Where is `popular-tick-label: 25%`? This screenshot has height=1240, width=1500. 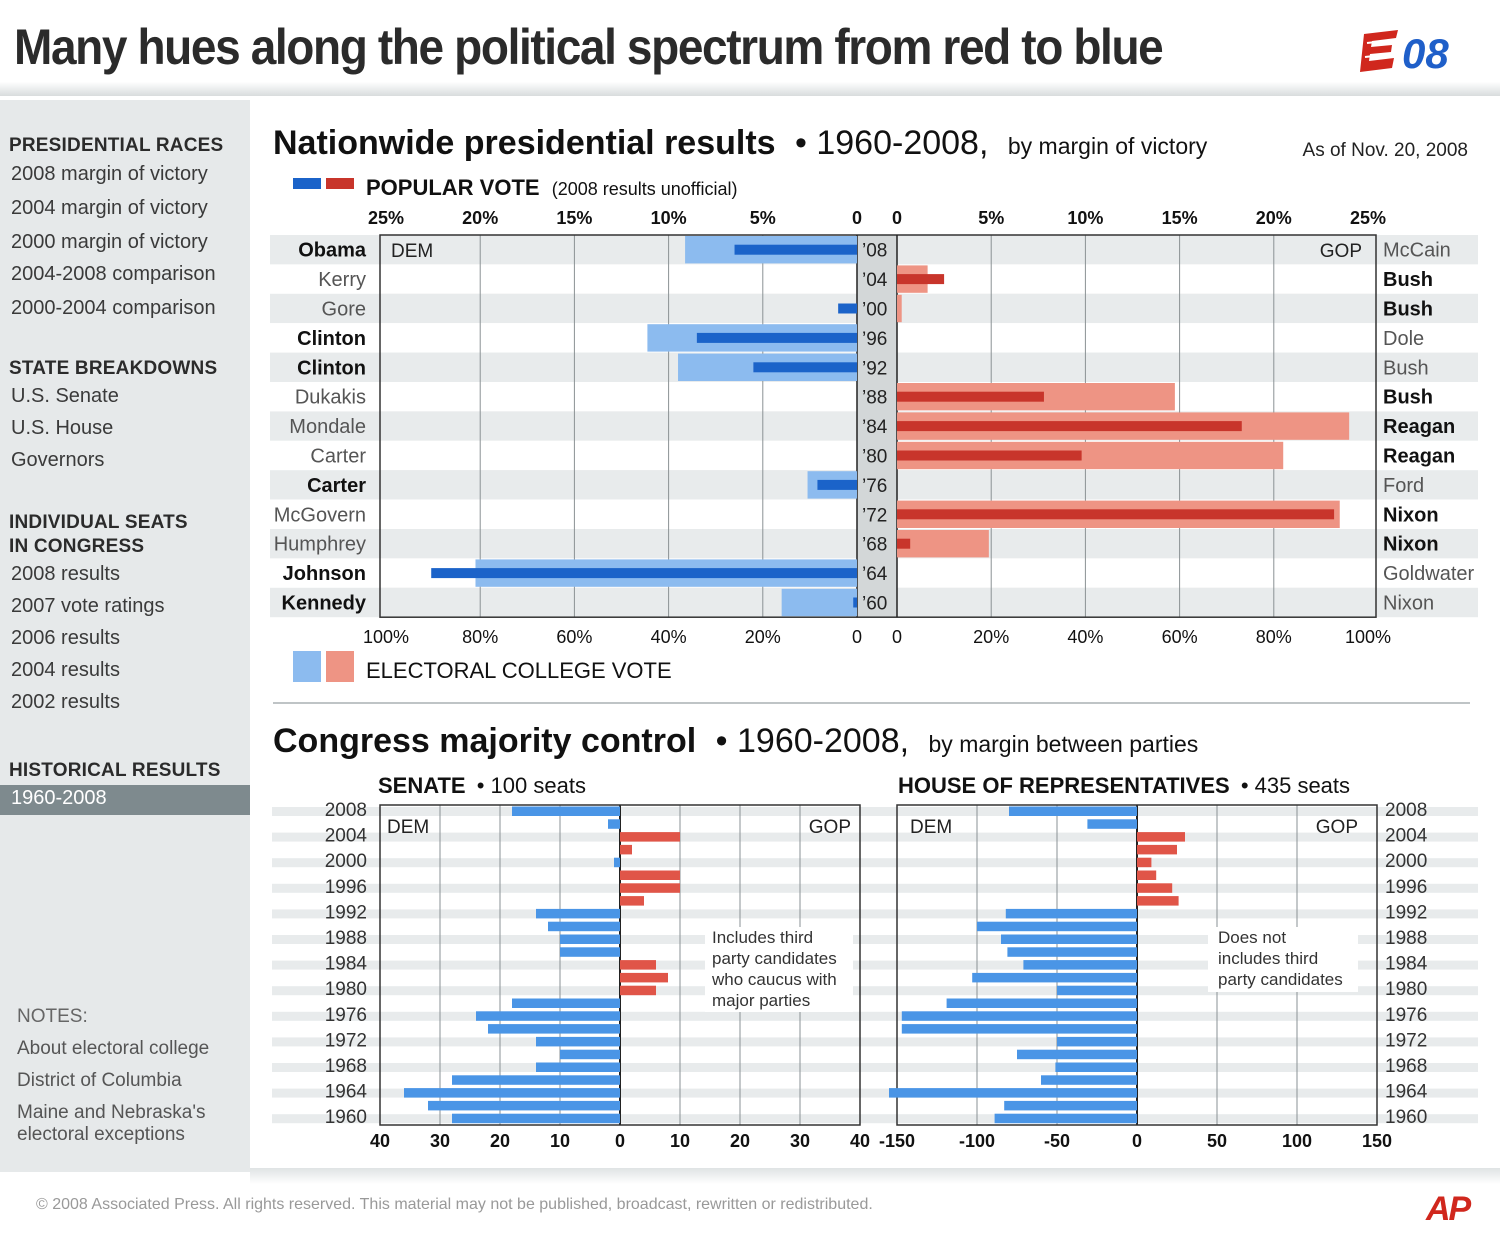 popular-tick-label: 25% is located at coordinates (386, 218).